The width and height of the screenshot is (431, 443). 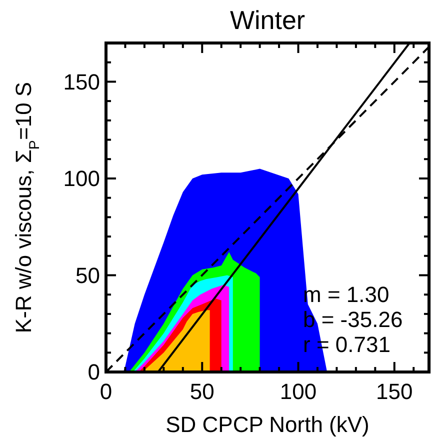 I want to click on x-axis-title: SD CPCP North (kV), so click(x=268, y=424).